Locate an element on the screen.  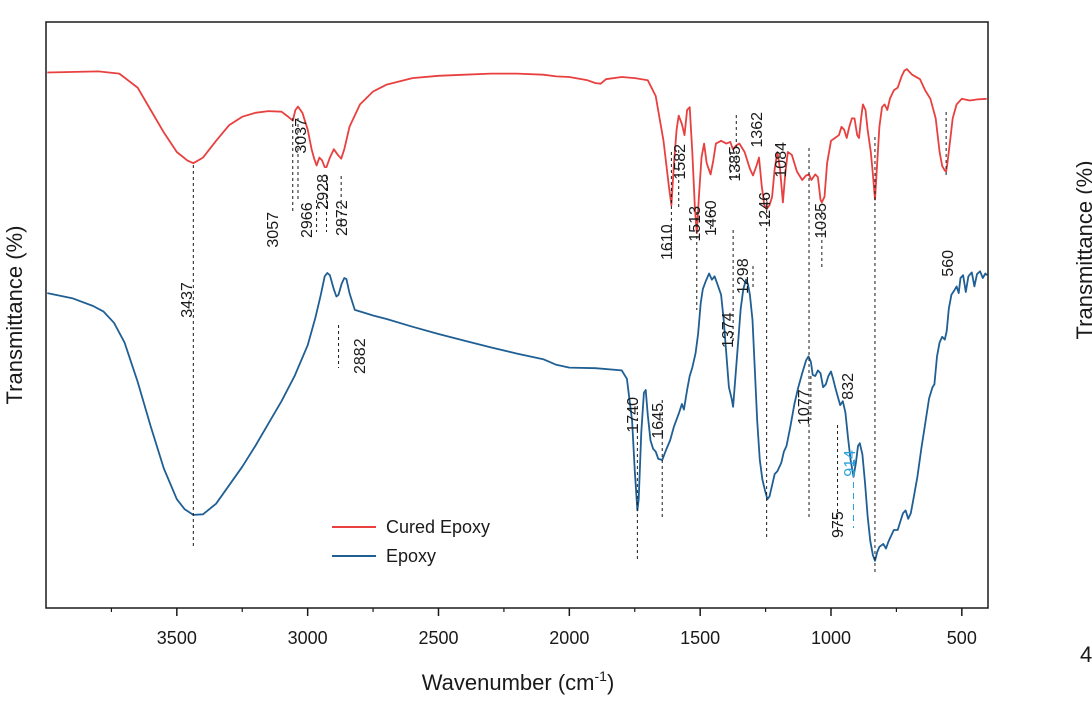
peak-label-914: 914 is located at coordinates (850, 463).